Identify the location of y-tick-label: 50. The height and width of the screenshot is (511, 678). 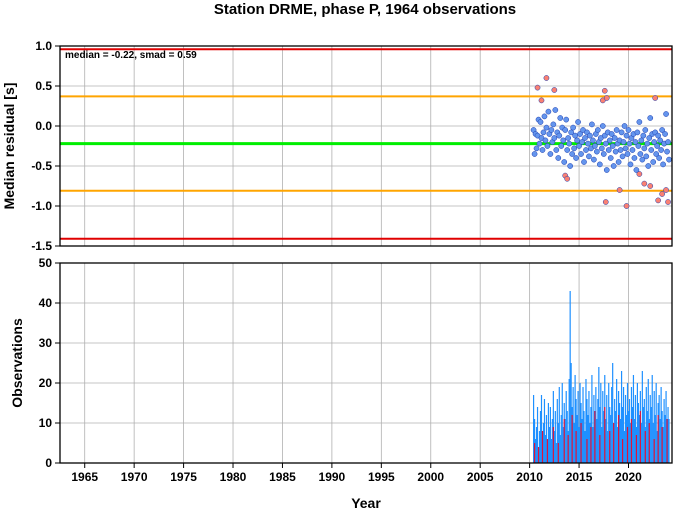
(46, 263).